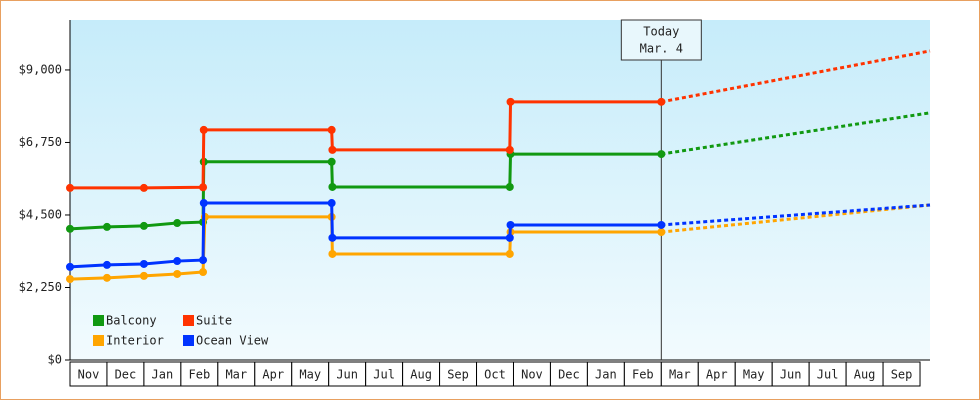 This screenshot has width=980, height=400. Describe the element at coordinates (40, 287) in the screenshot. I see `y-tick-label: $2,250` at that location.